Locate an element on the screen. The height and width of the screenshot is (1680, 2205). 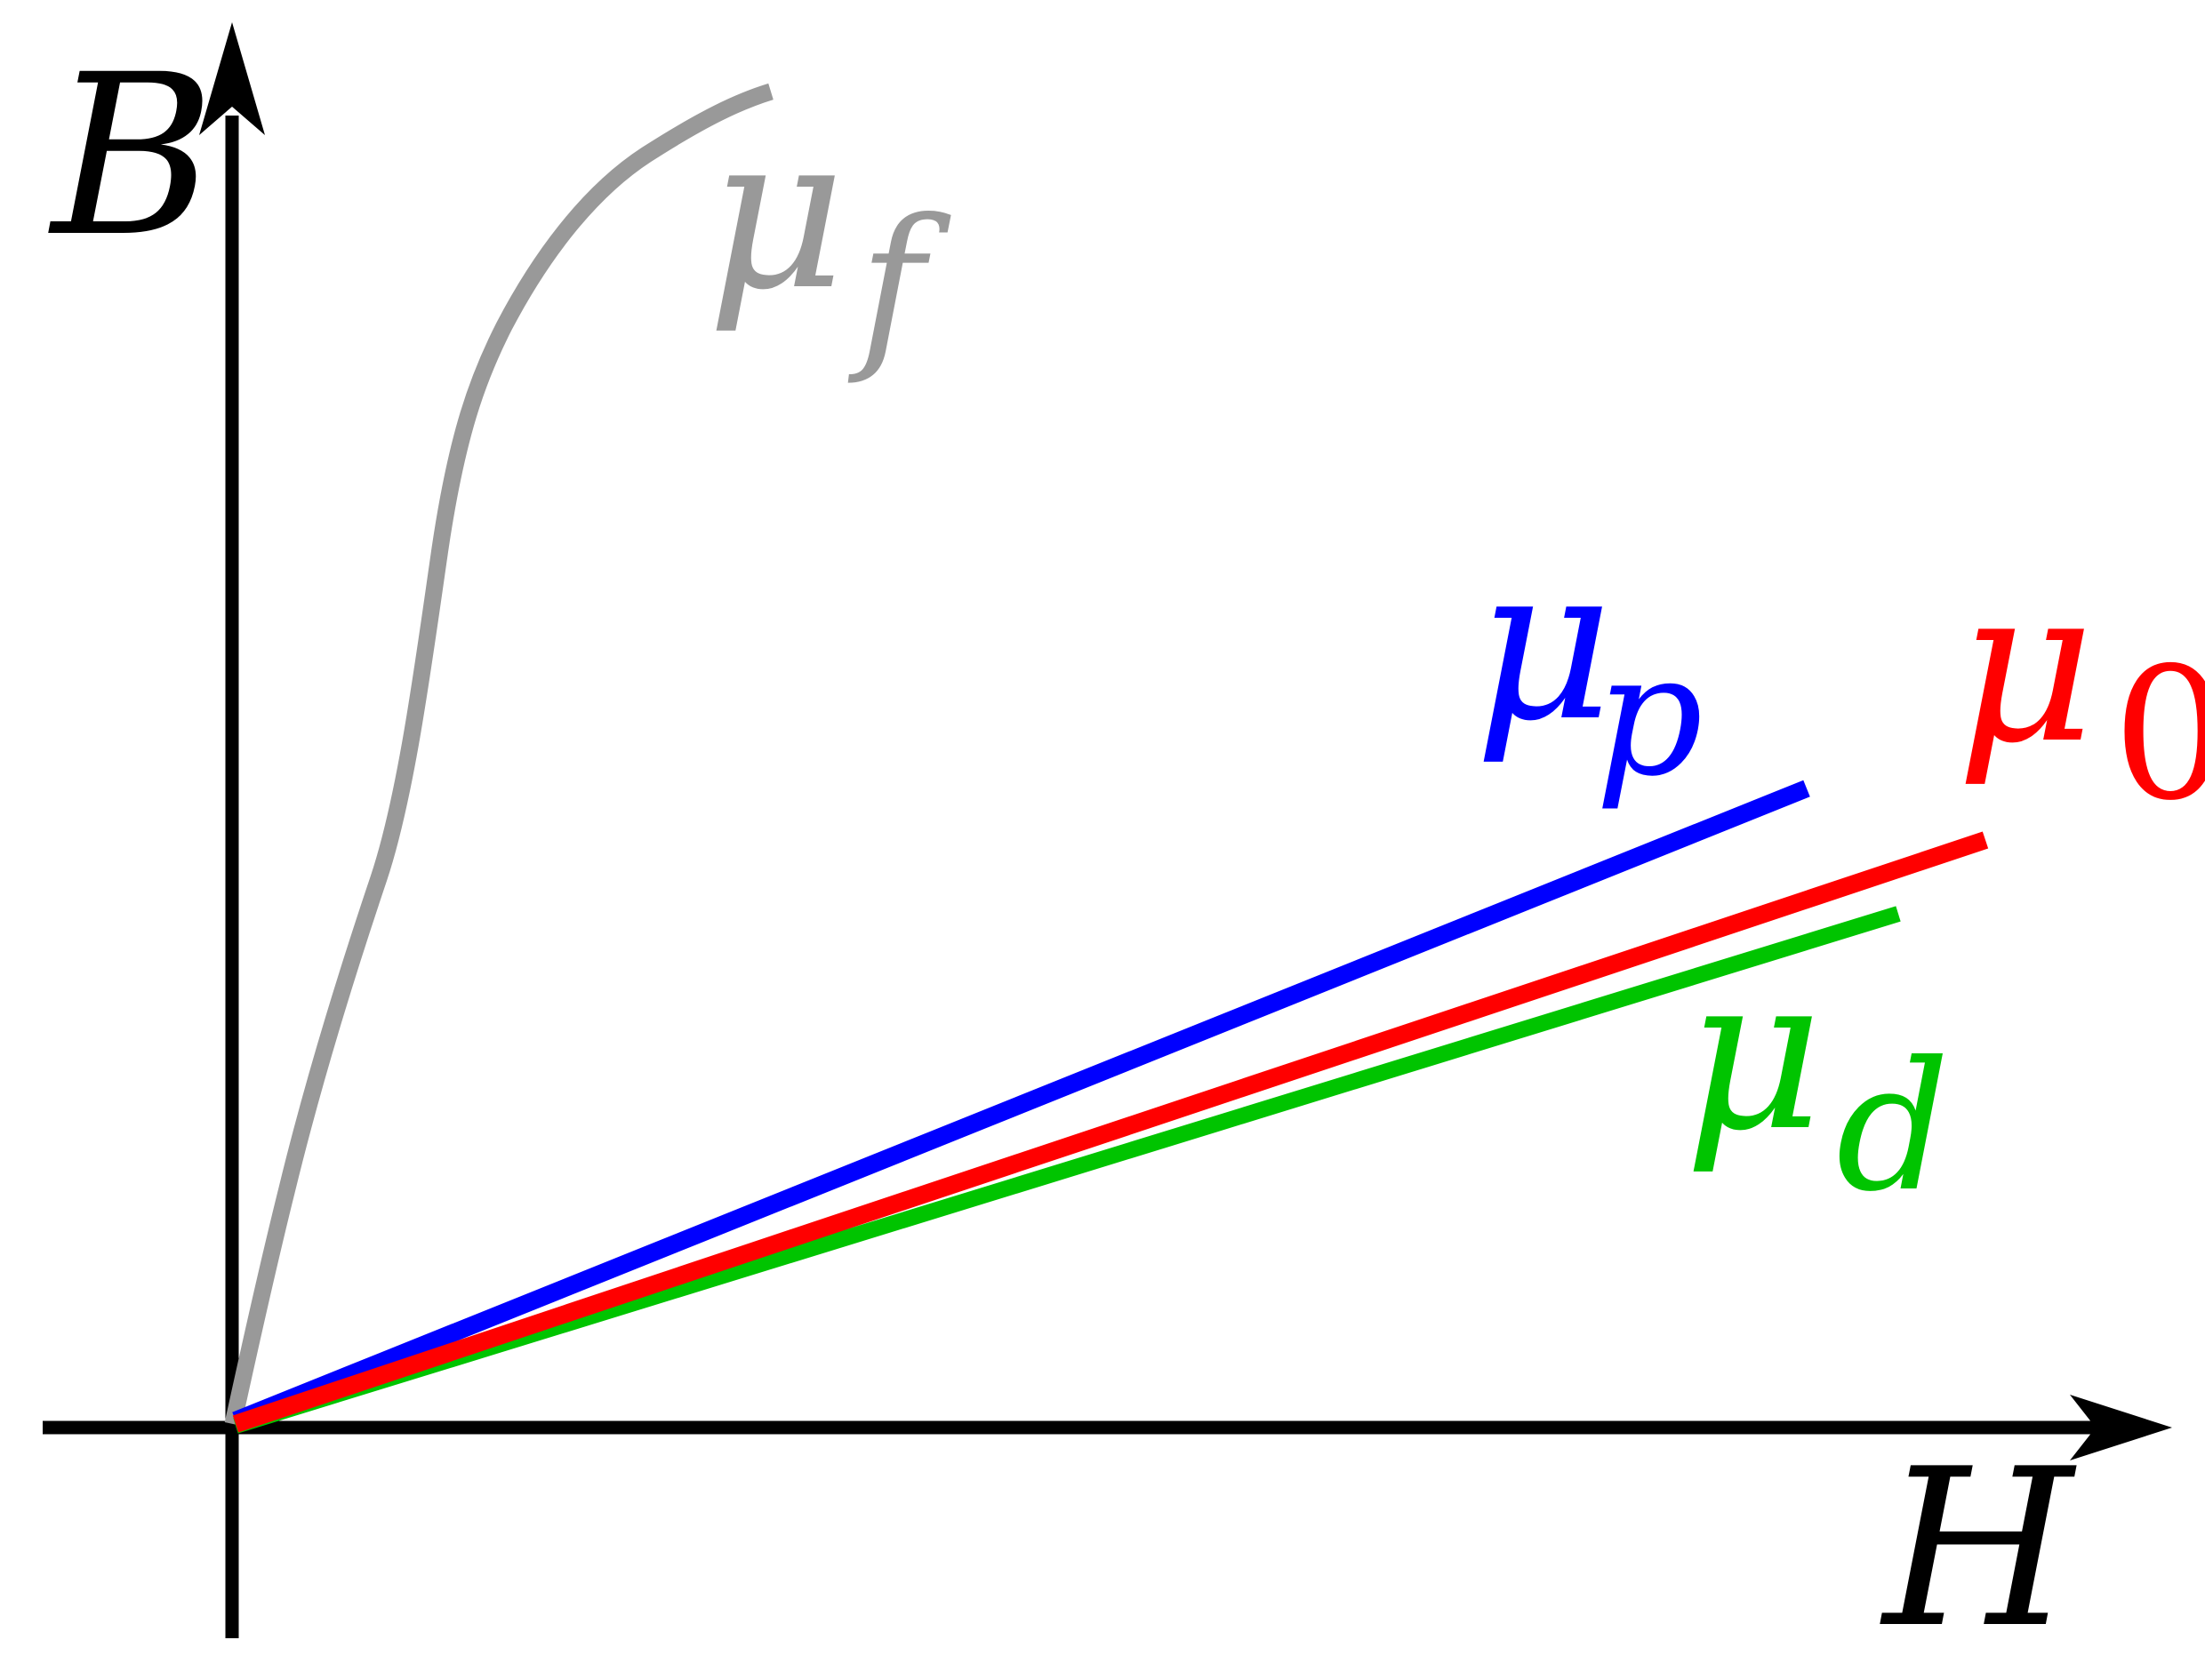
vacuum-line-label: μ0 is located at coordinates (2080, 691).